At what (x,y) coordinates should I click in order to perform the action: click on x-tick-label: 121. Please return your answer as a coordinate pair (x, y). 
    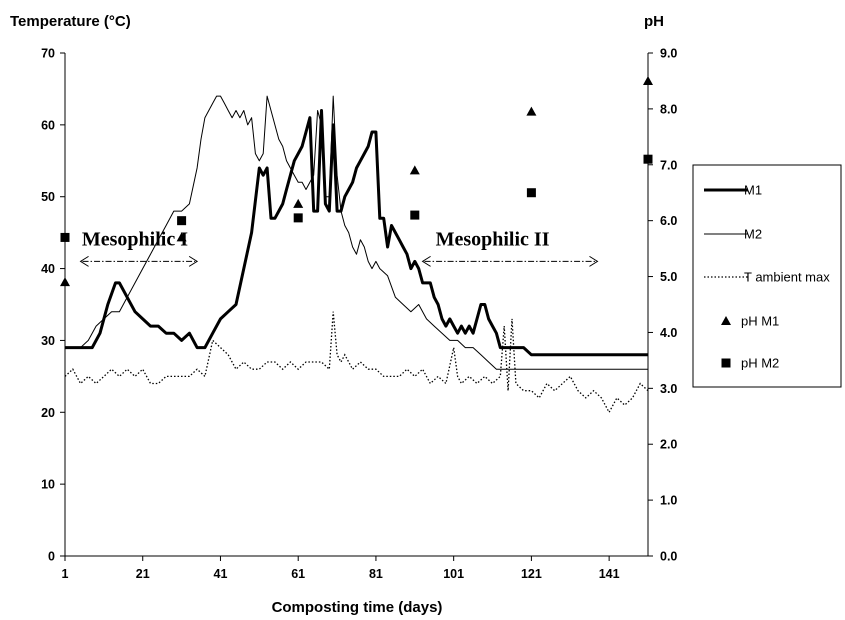
    Looking at the image, I should click on (531, 574).